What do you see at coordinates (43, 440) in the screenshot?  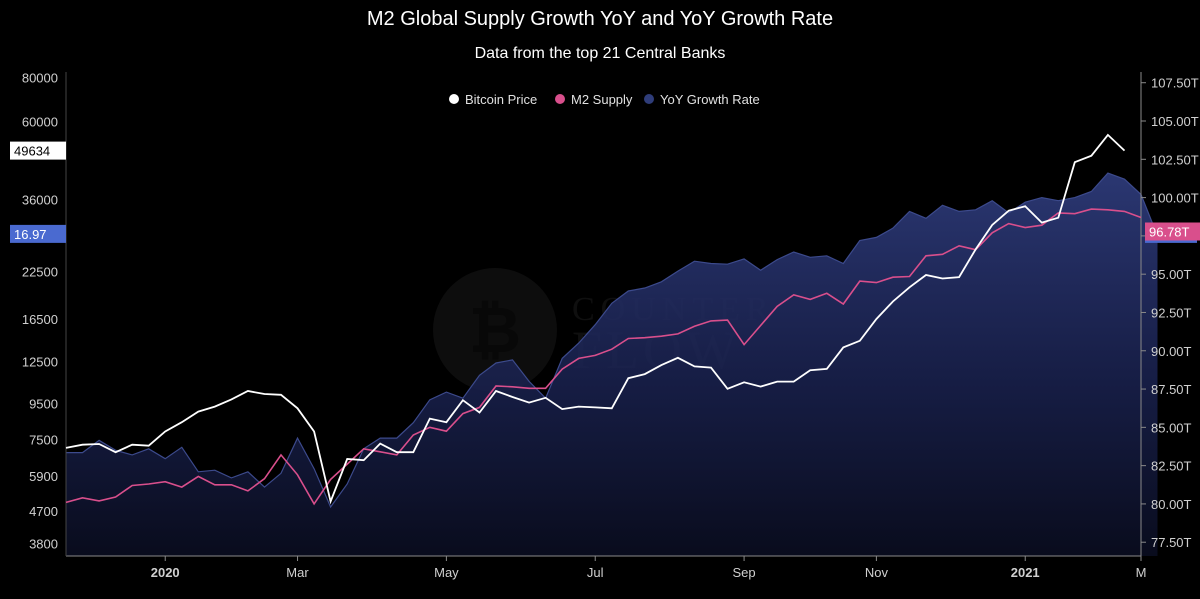 I see `left-tick-label: 7500` at bounding box center [43, 440].